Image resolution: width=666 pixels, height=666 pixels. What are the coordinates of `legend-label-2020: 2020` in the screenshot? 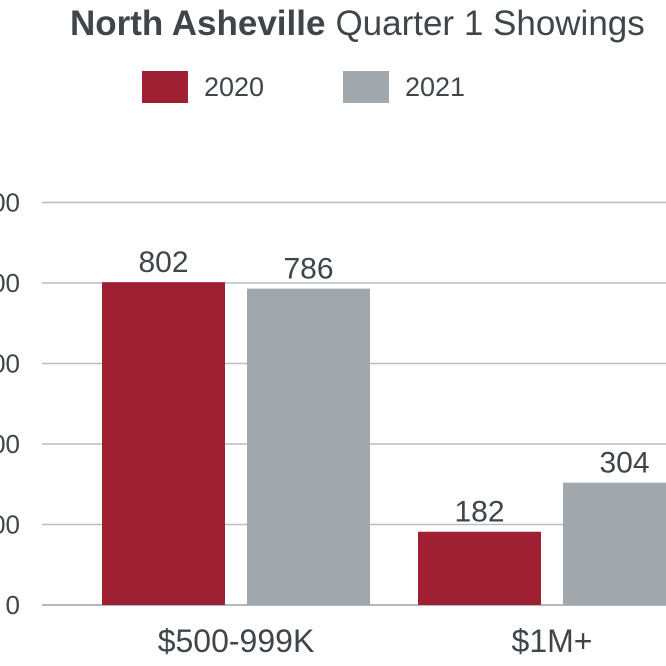 It's located at (234, 86).